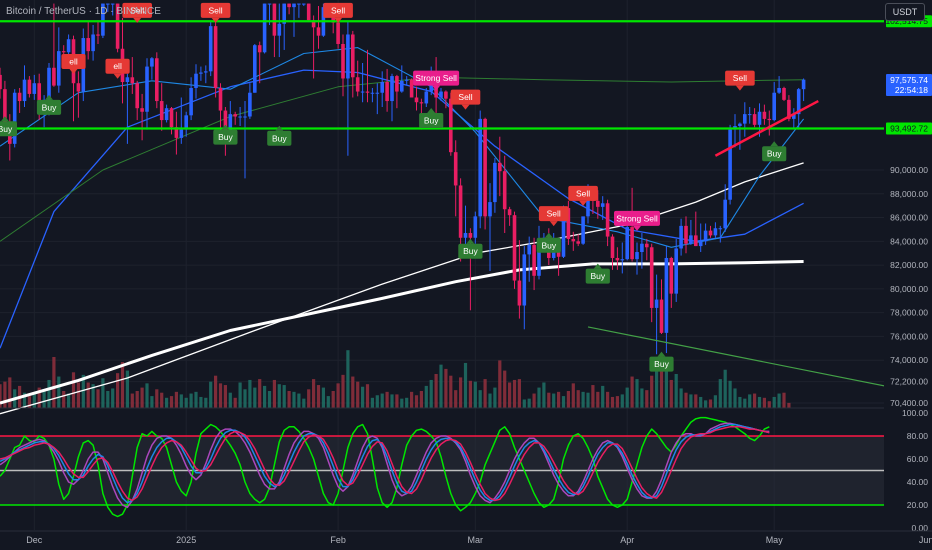 The width and height of the screenshot is (932, 550). What do you see at coordinates (49, 107) in the screenshot?
I see `badge-box` at bounding box center [49, 107].